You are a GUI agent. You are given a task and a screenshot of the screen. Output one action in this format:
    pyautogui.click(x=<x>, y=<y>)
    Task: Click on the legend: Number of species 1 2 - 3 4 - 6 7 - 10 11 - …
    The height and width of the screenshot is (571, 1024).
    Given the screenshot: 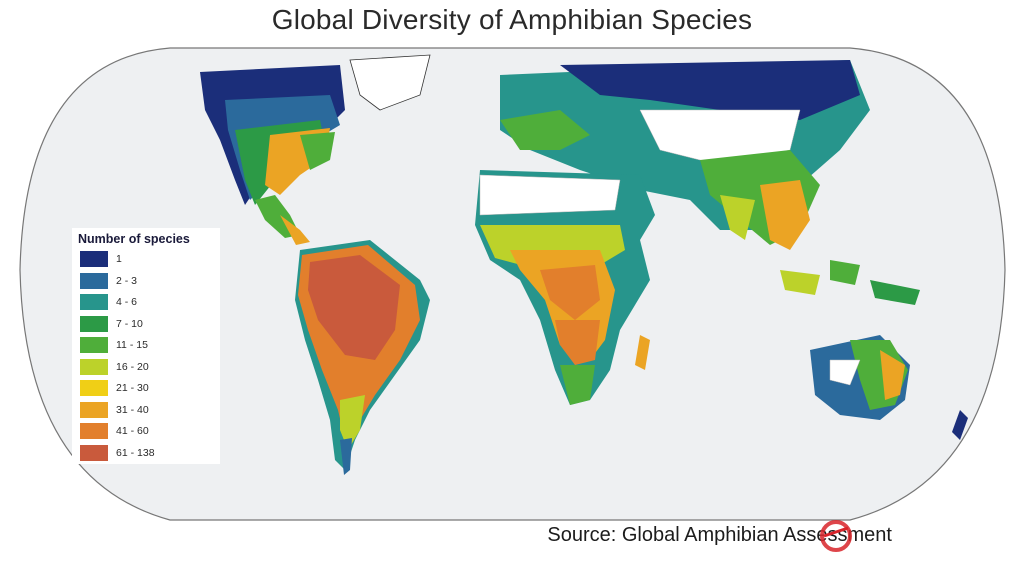 What is the action you would take?
    pyautogui.click(x=146, y=346)
    